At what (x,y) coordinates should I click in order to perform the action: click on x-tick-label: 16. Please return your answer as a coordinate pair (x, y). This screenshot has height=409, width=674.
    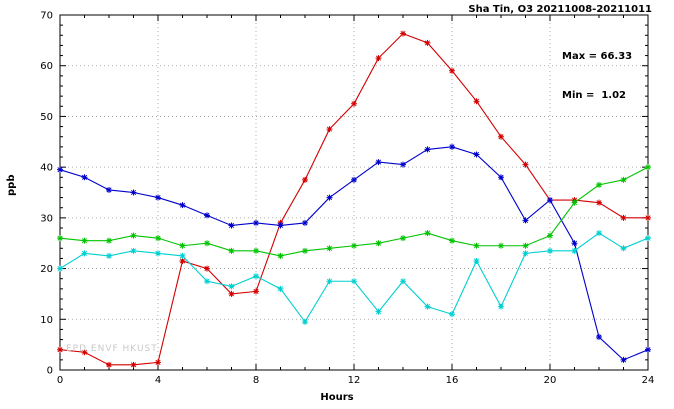
    Looking at the image, I should click on (452, 380).